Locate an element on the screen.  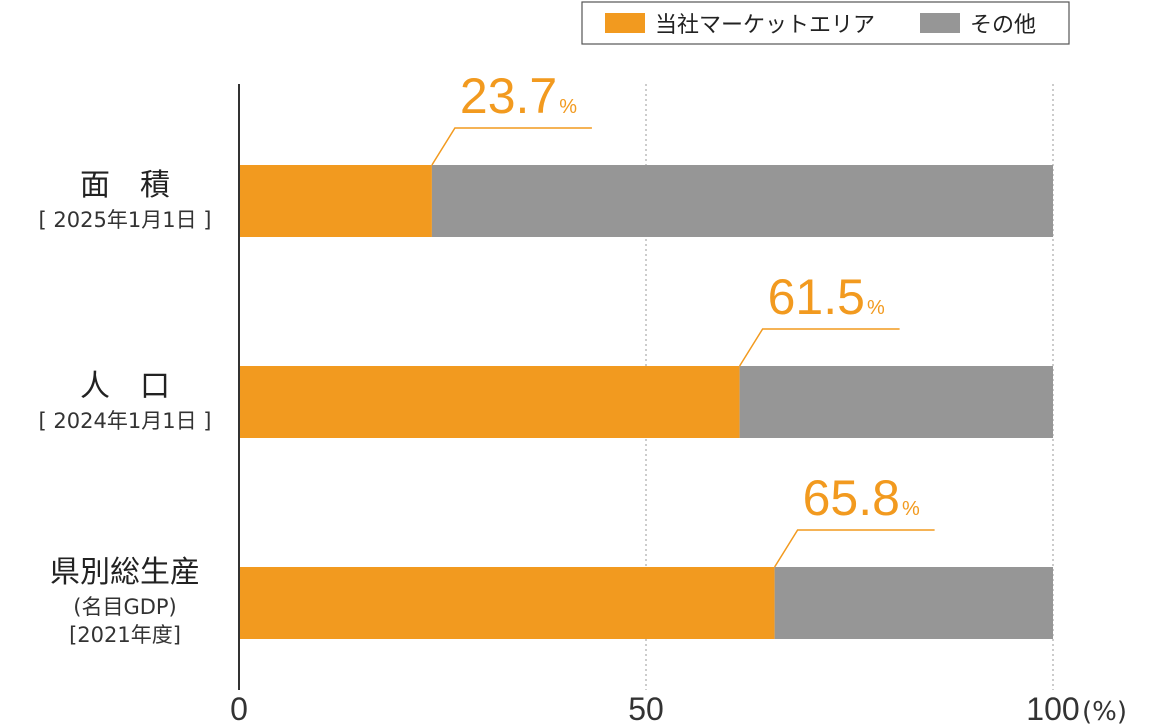
value-label: 23.7% is located at coordinates (518, 96).